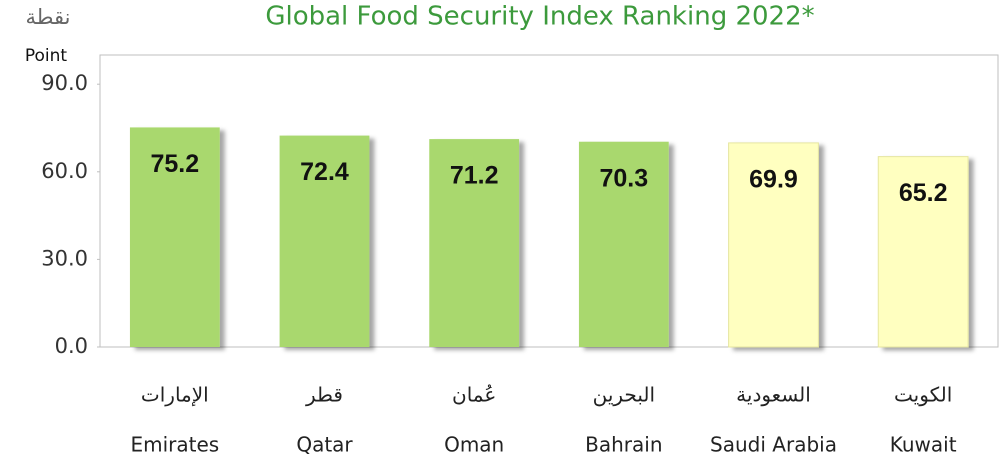 This screenshot has width=999, height=463. Describe the element at coordinates (474, 176) in the screenshot. I see `value-label: 71.2` at that location.